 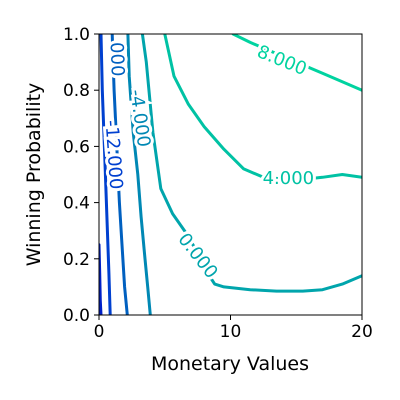 I want to click on contour-line-neg8, so click(x=119, y=174).